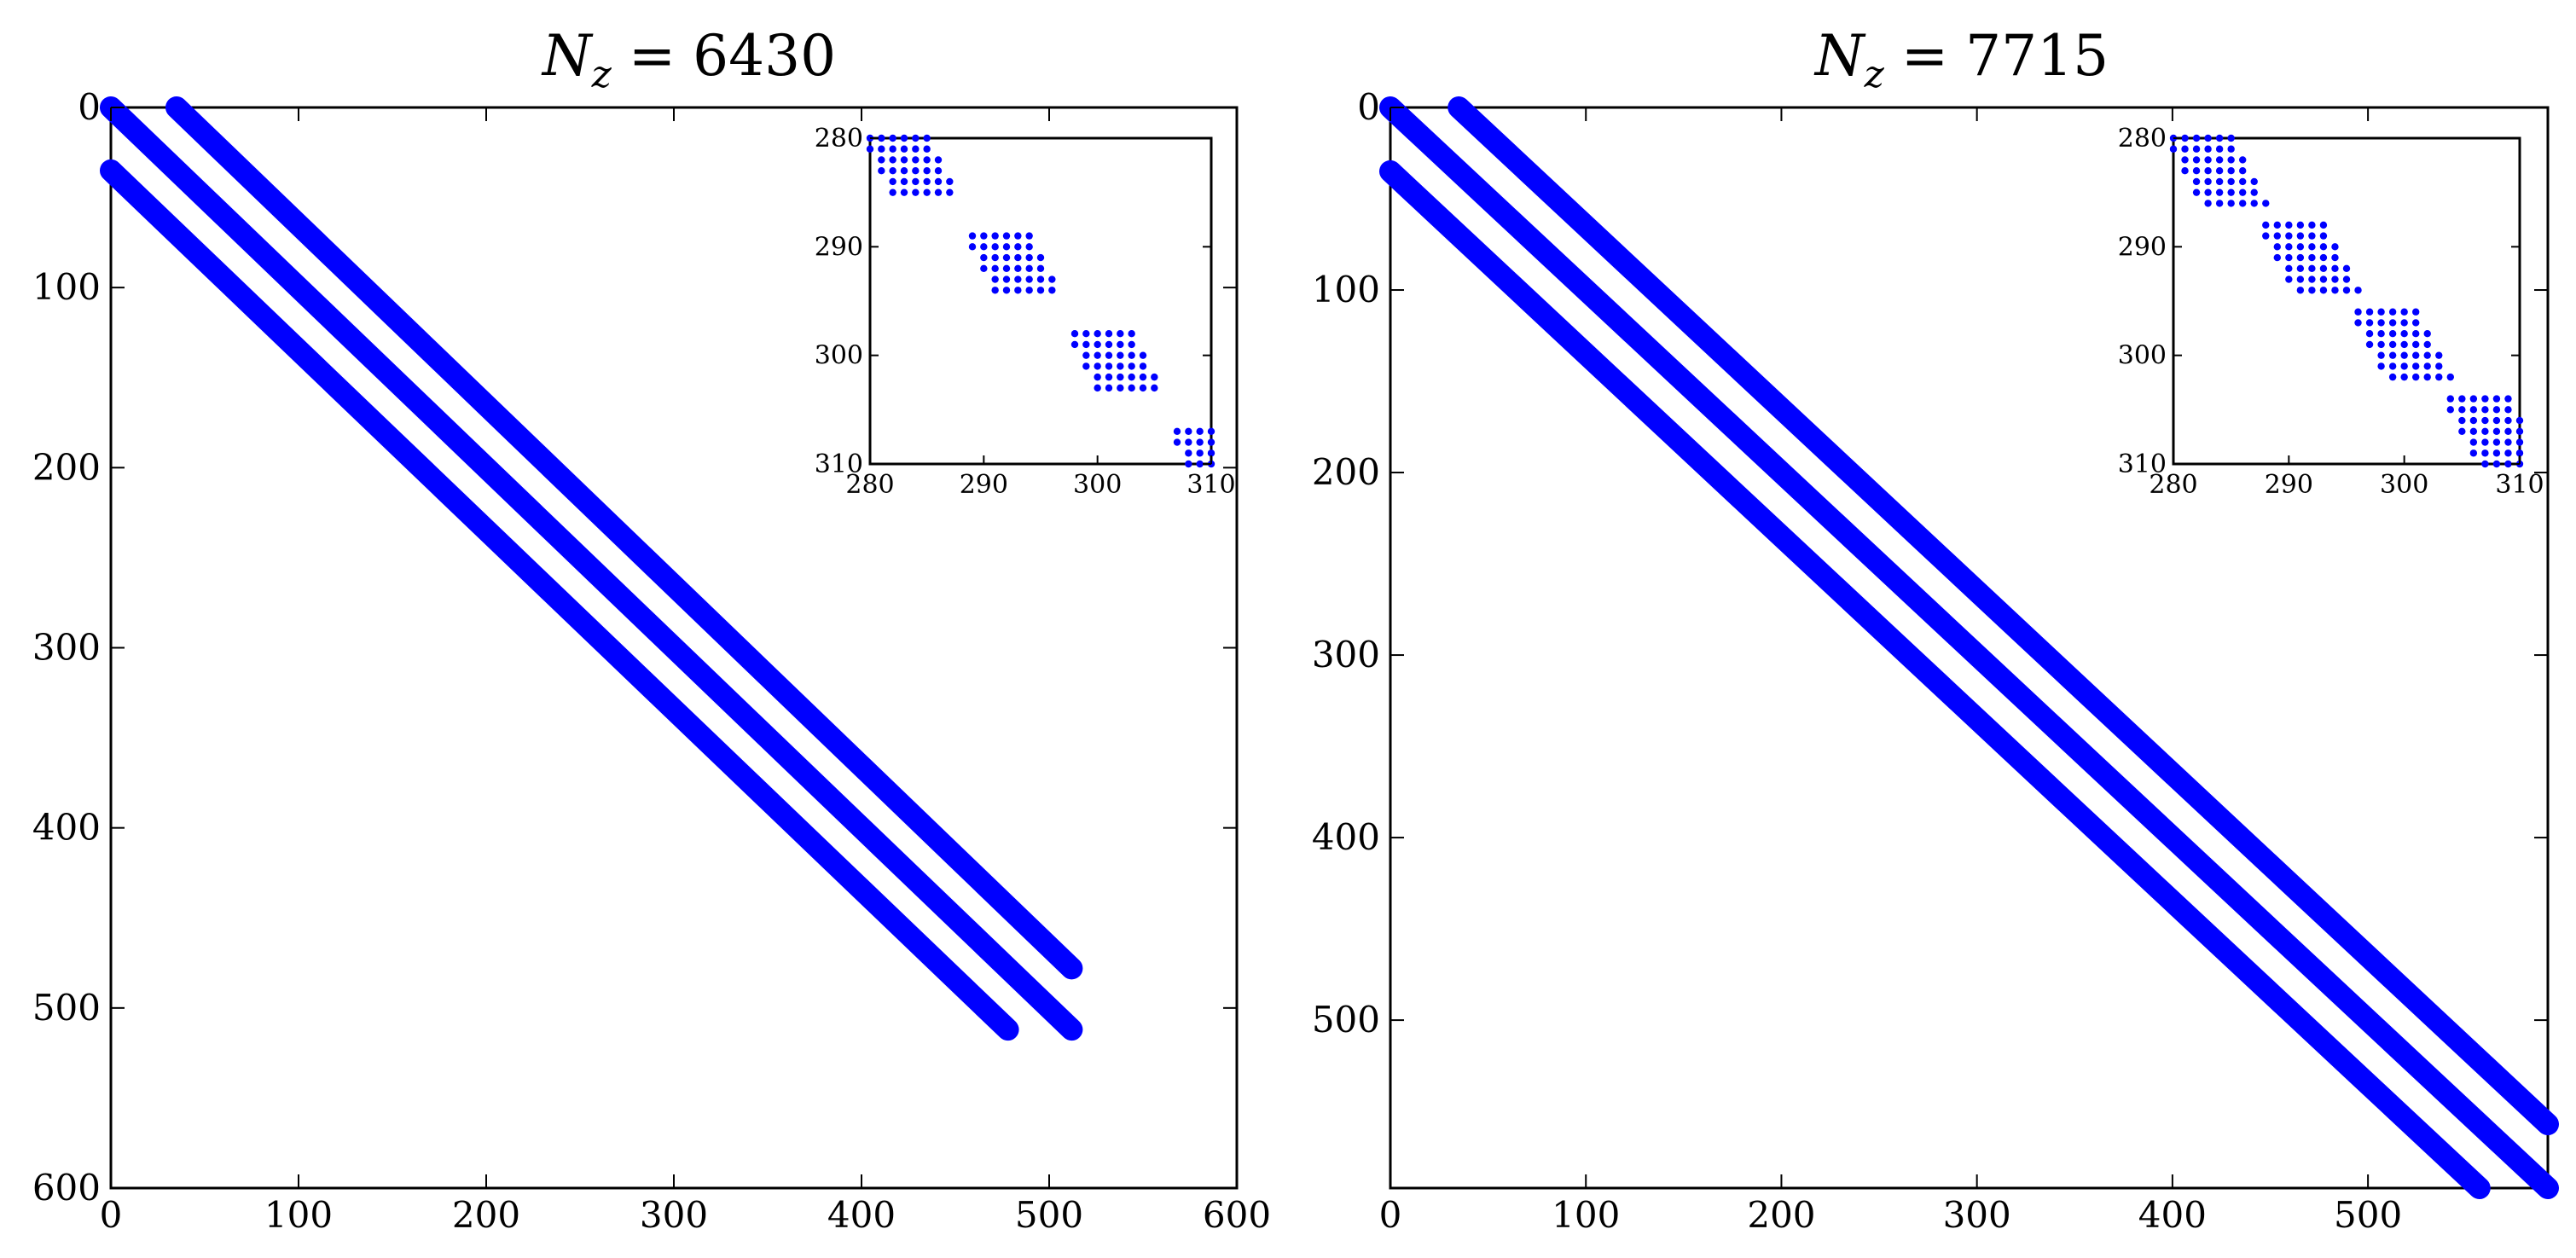  I want to click on inset-x-tick-label: 290, so click(984, 485).